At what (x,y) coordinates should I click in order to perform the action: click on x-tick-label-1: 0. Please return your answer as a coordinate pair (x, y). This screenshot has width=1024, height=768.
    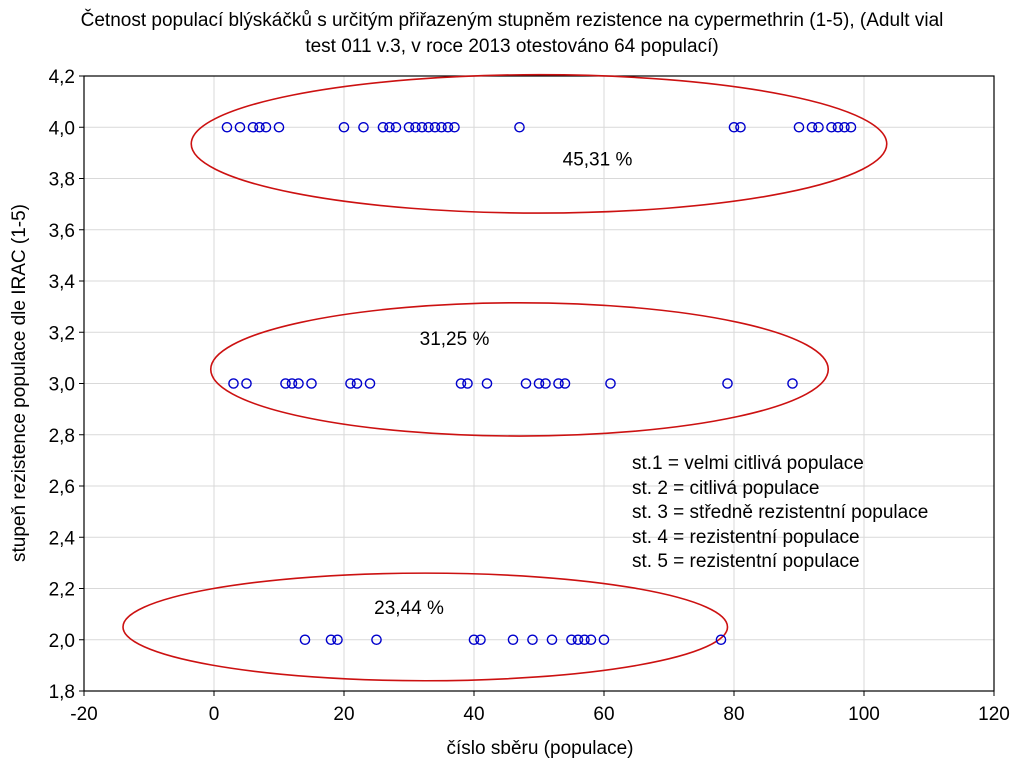
    Looking at the image, I should click on (214, 714).